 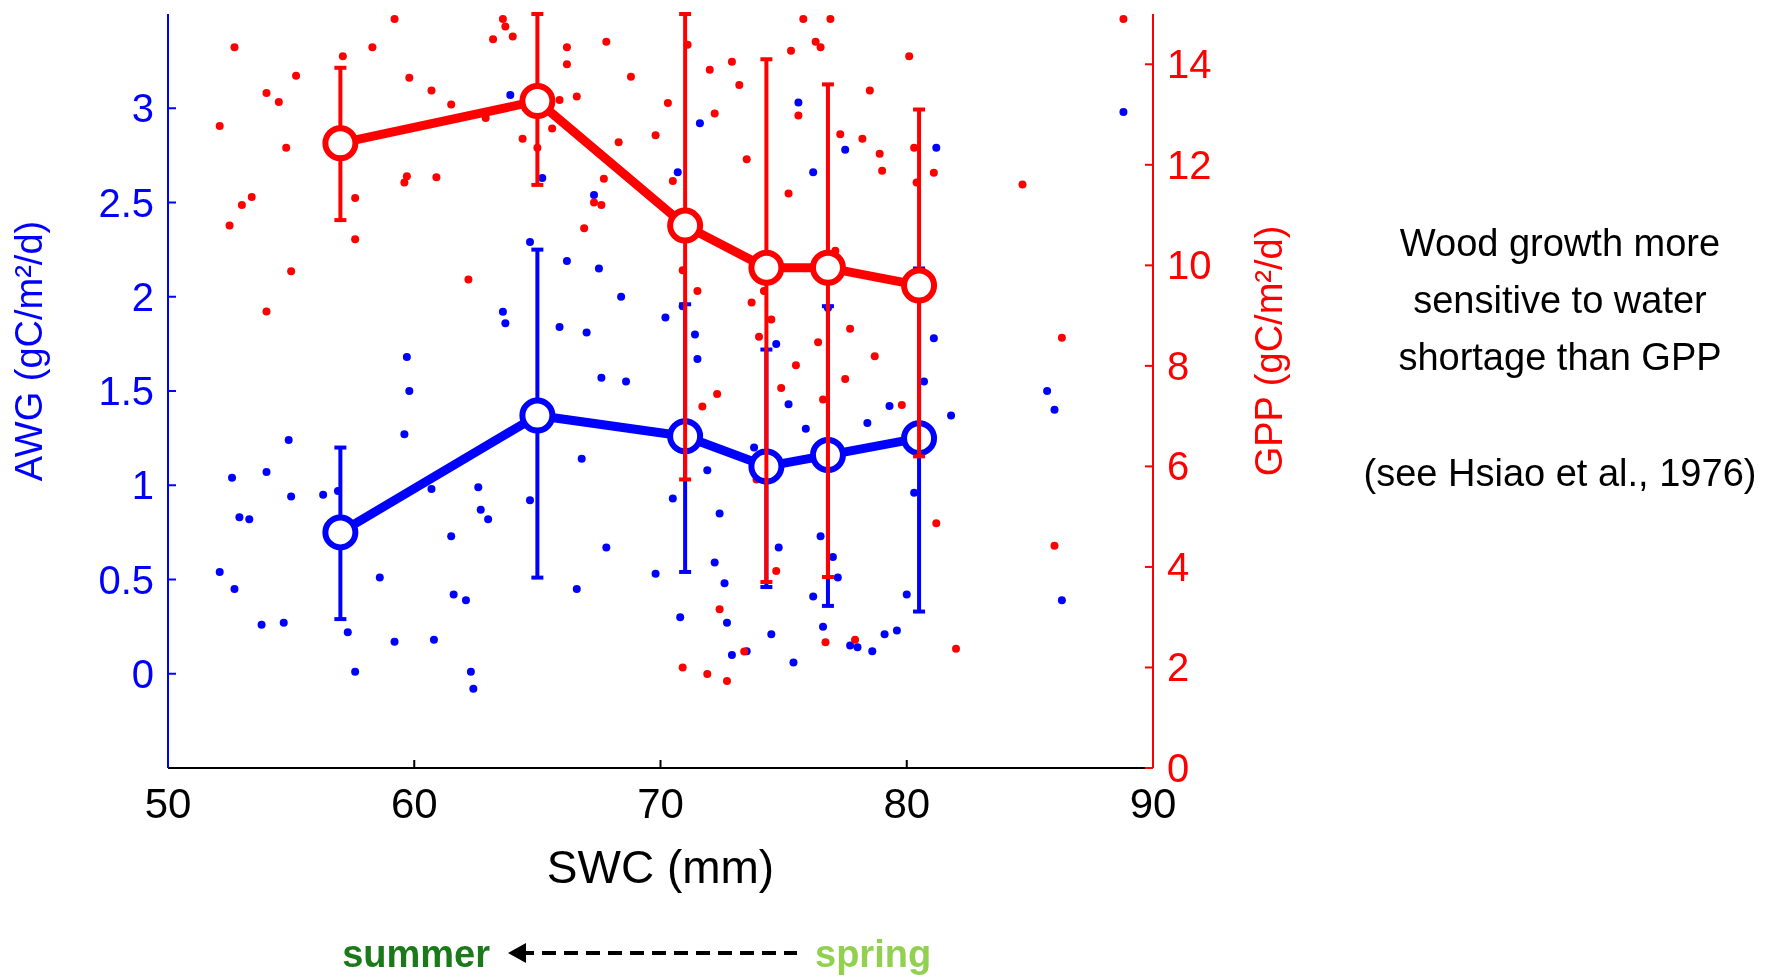 I want to click on text: (see Hsiao et al., 1976), so click(x=1560, y=473).